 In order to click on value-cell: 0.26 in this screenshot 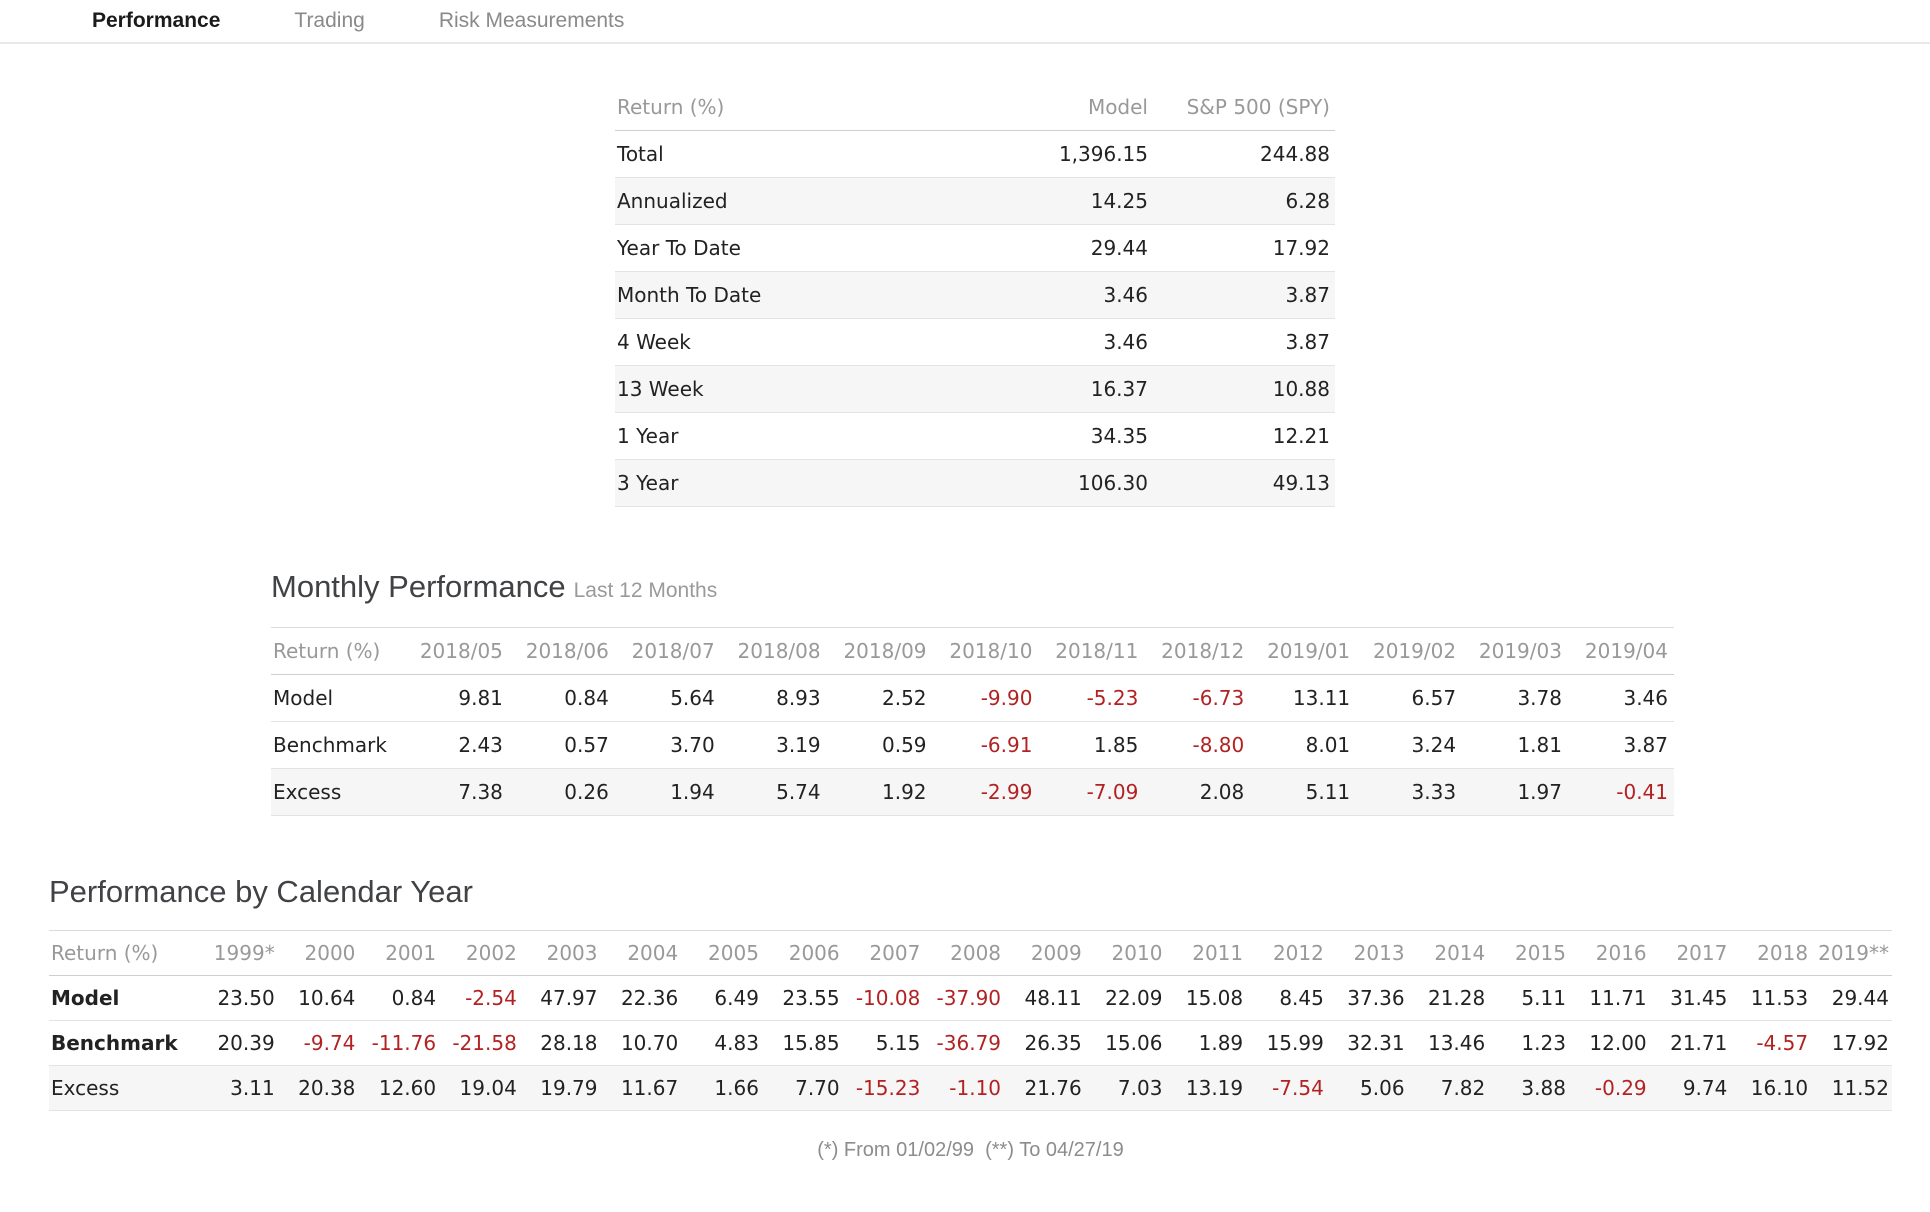, I will do `click(586, 792)`.